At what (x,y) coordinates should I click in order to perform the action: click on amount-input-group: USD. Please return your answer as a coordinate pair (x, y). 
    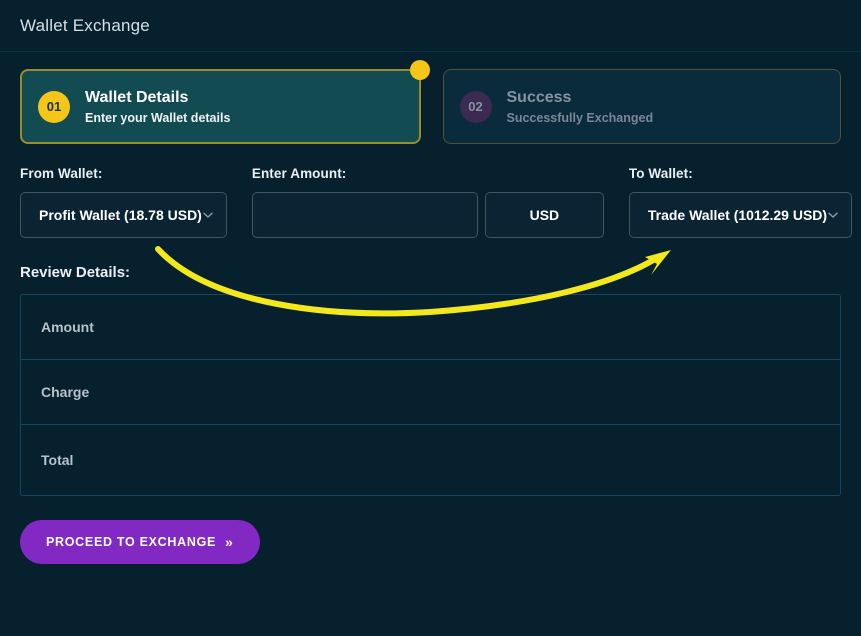
    Looking at the image, I should click on (427, 215).